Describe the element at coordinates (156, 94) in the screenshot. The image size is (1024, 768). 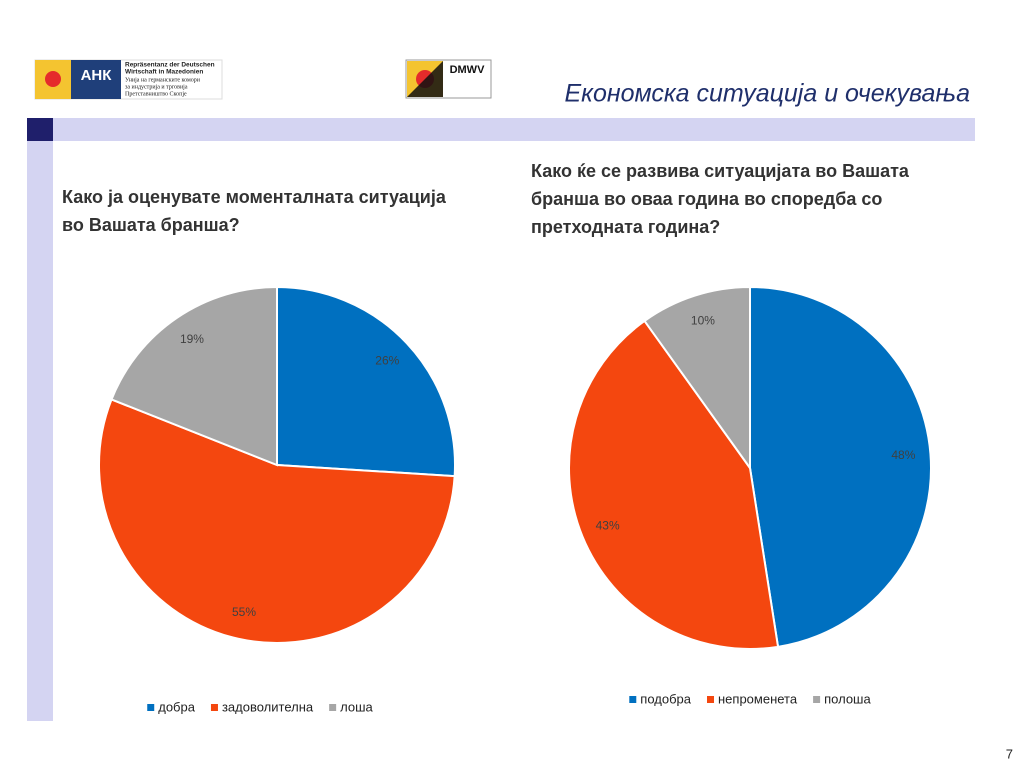
I see `logo-text: Претставништво Скопје` at that location.